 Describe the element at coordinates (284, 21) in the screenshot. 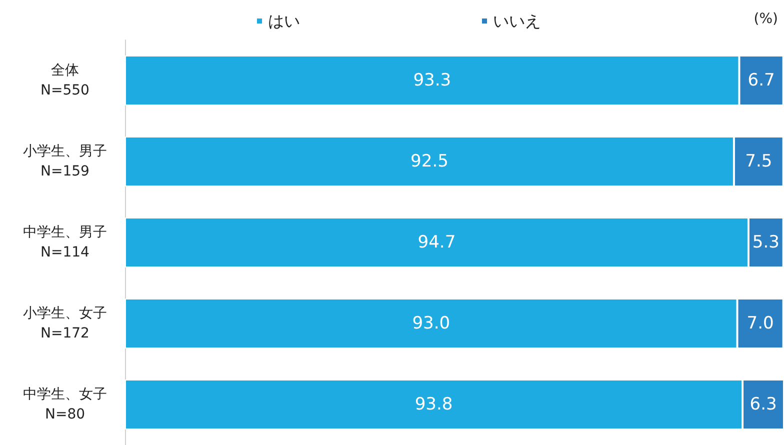

I see `legend-label: はい` at that location.